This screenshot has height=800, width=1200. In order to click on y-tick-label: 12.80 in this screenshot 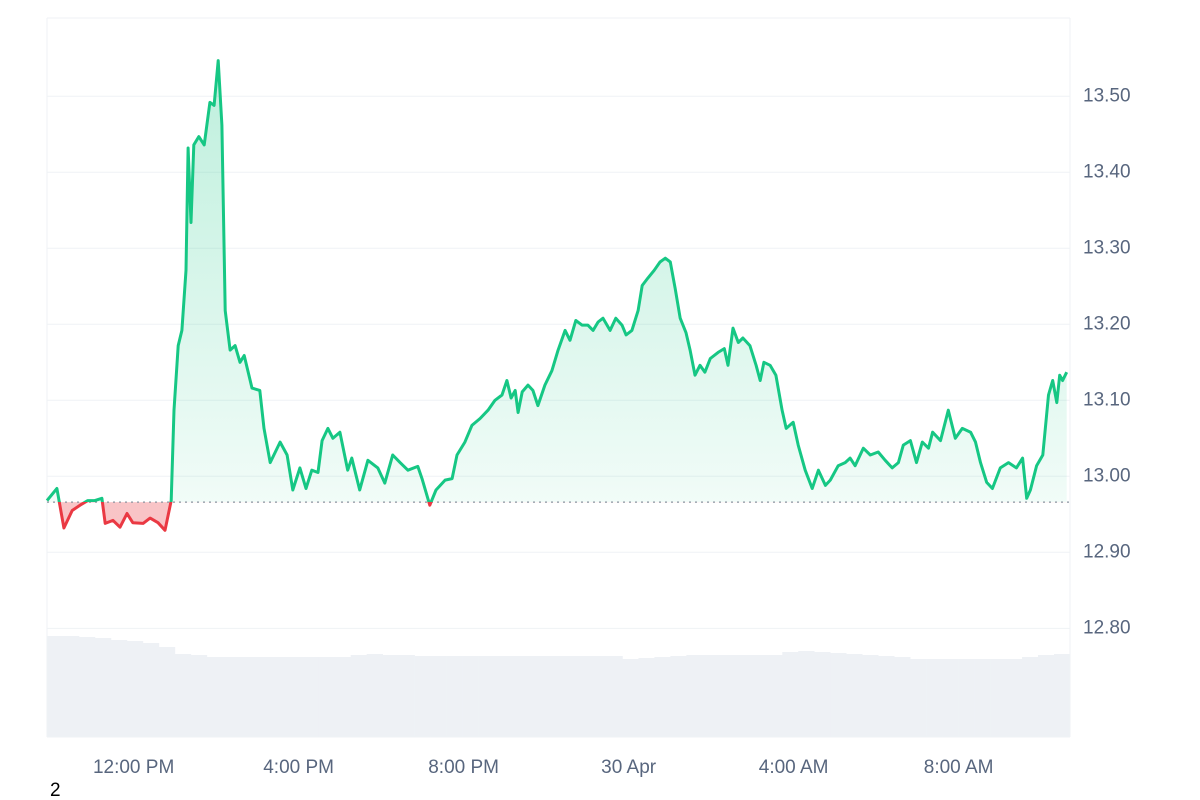, I will do `click(1107, 627)`.